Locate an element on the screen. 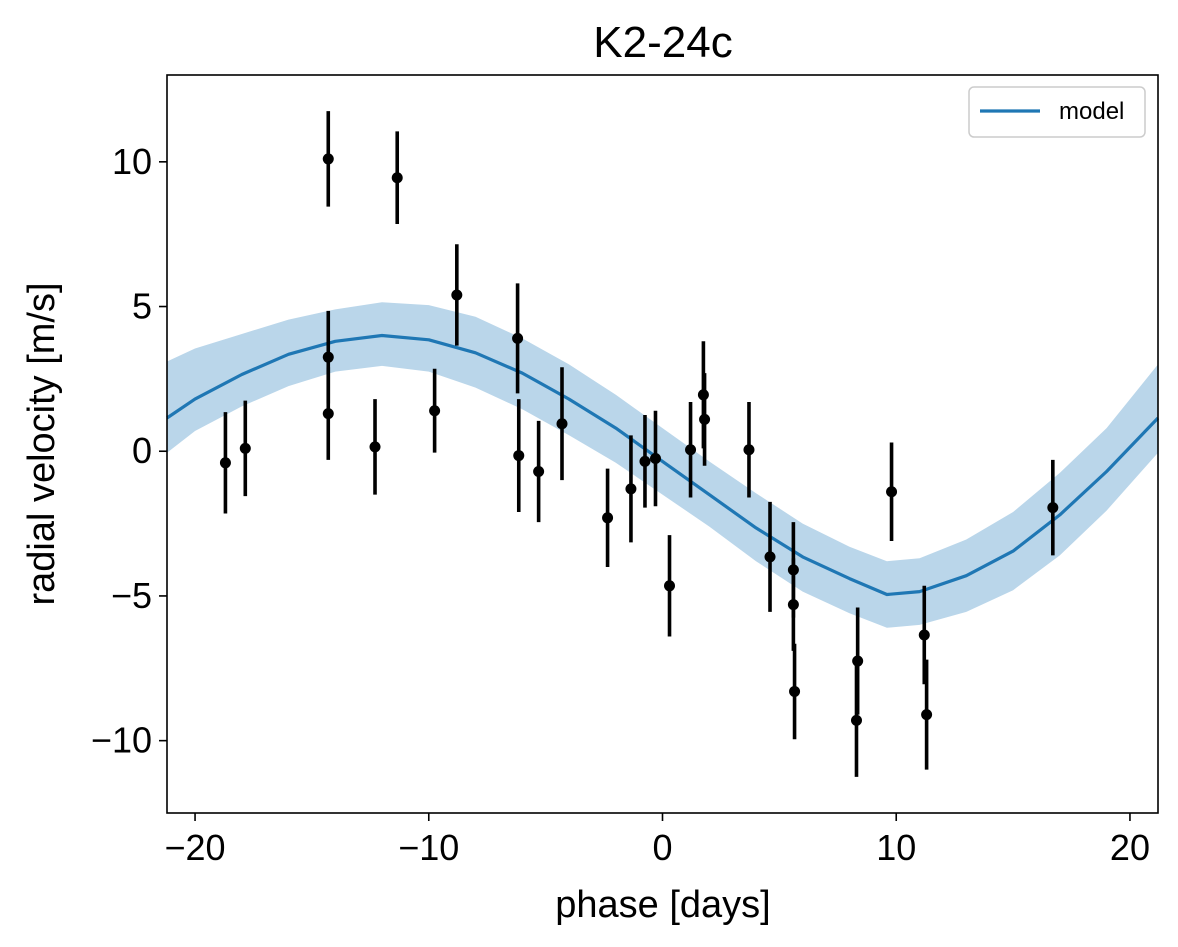 The width and height of the screenshot is (1178, 947). legend-box is located at coordinates (1057, 112).